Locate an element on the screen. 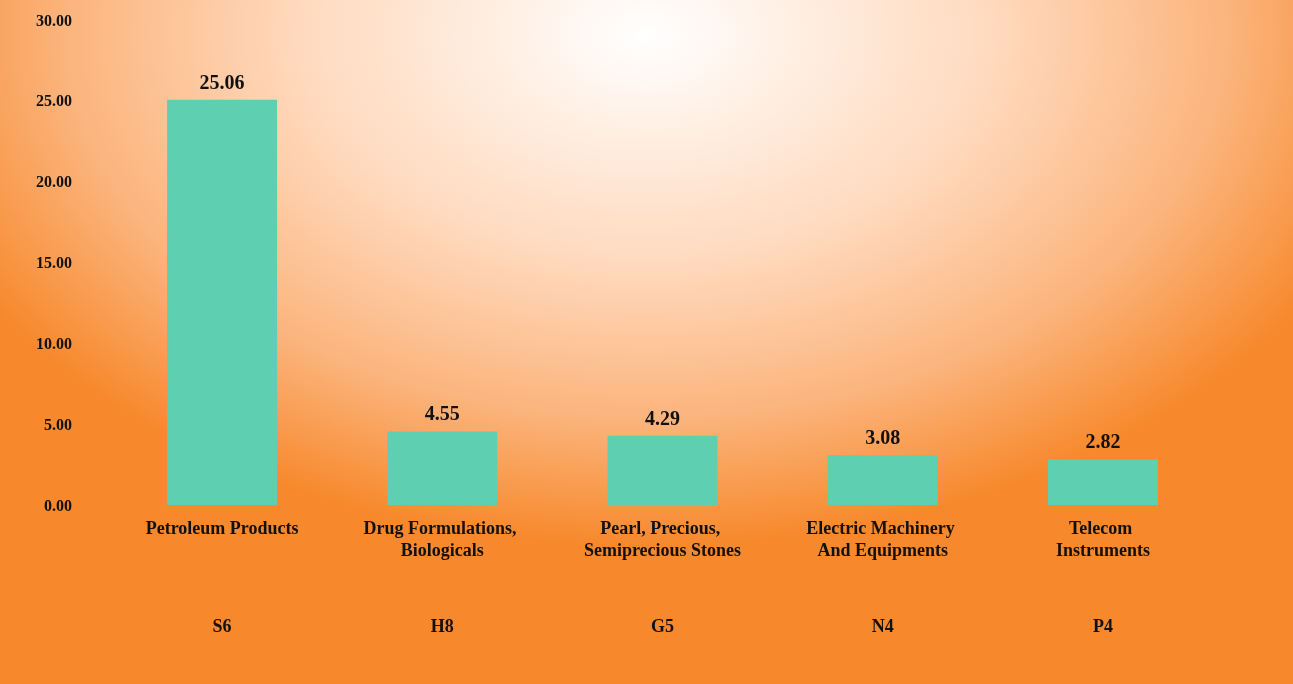 The height and width of the screenshot is (684, 1293). text: G5 is located at coordinates (662, 626).